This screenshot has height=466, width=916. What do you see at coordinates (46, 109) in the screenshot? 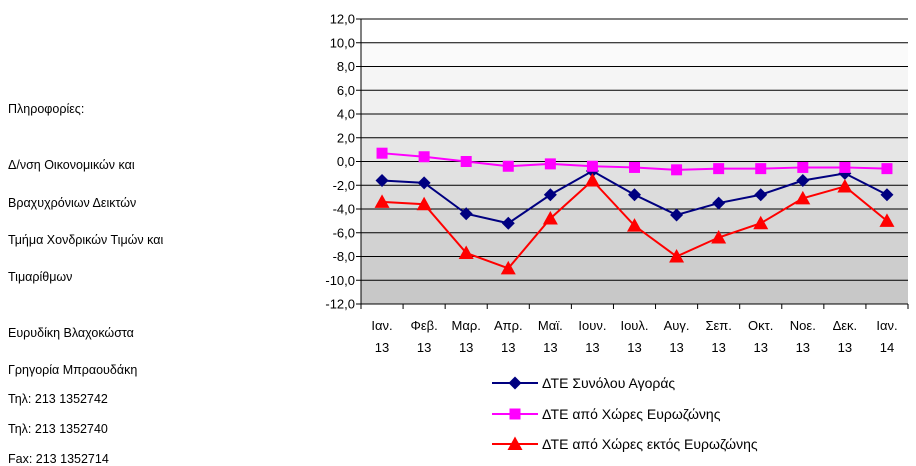
I see `info-heading: Πληροφορίες:` at bounding box center [46, 109].